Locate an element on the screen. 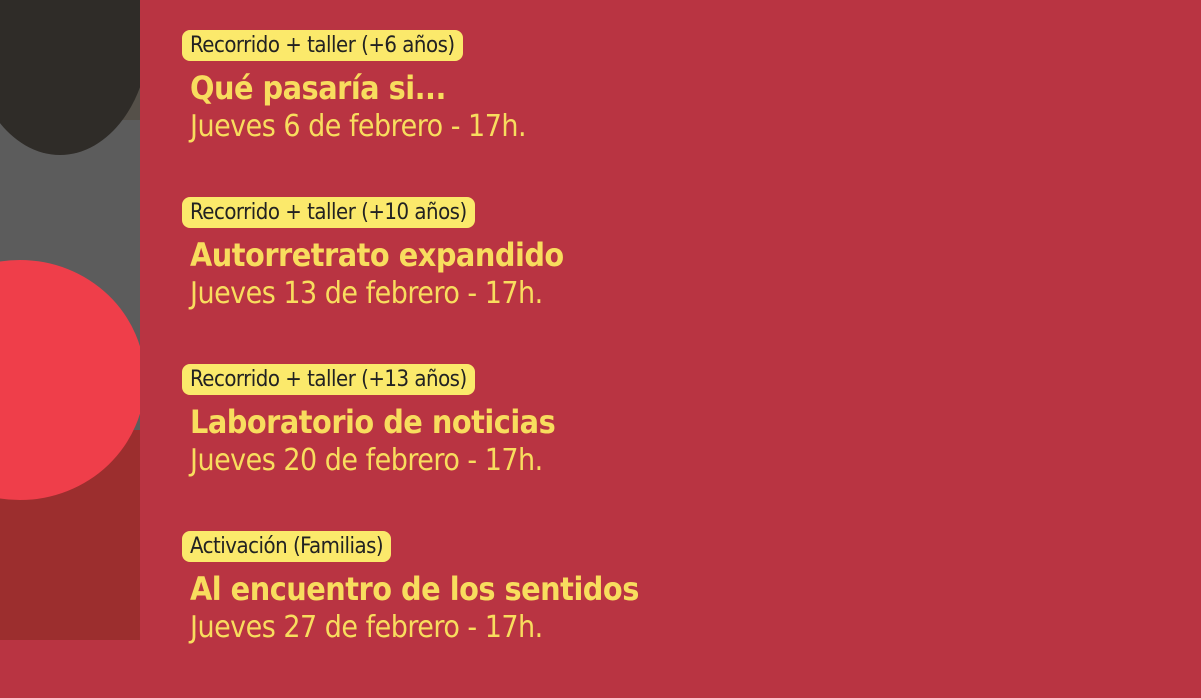  event-title: Autorretrato expandido is located at coordinates (377, 255).